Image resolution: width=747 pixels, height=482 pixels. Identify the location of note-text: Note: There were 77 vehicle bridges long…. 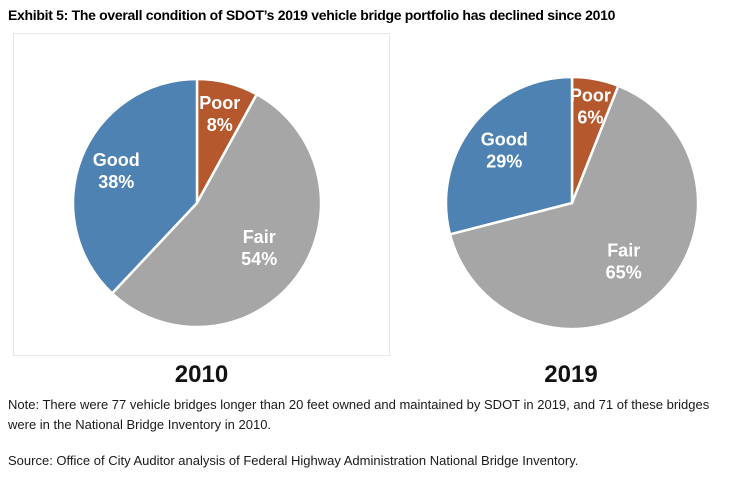
(359, 414).